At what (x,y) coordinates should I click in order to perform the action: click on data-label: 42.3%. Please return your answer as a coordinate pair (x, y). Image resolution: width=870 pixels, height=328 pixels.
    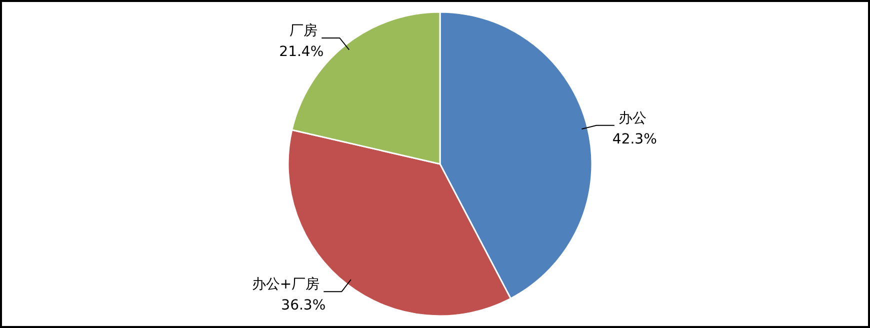
    Looking at the image, I should click on (634, 139).